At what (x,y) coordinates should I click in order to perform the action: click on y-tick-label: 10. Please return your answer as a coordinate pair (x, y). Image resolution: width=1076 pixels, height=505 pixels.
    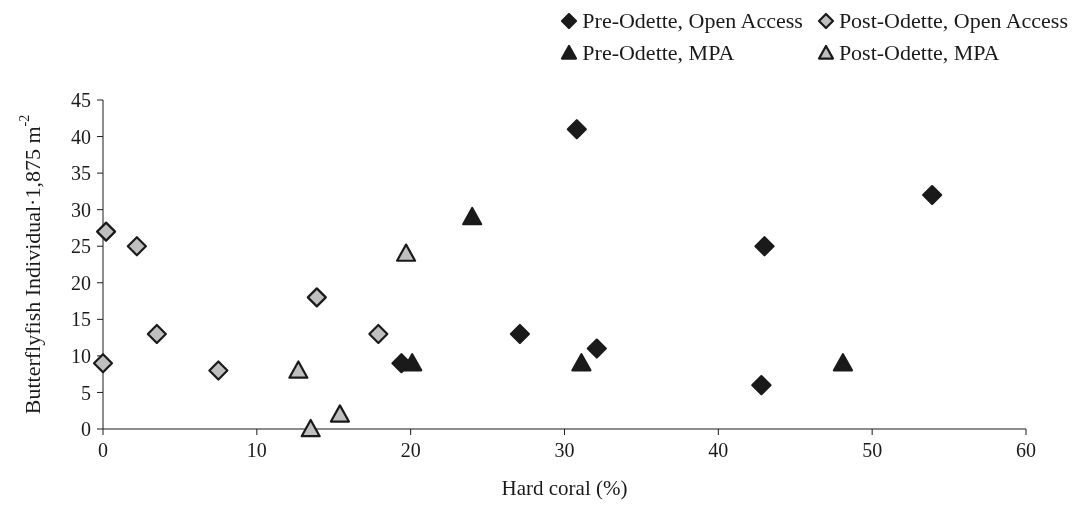
    Looking at the image, I should click on (81, 355).